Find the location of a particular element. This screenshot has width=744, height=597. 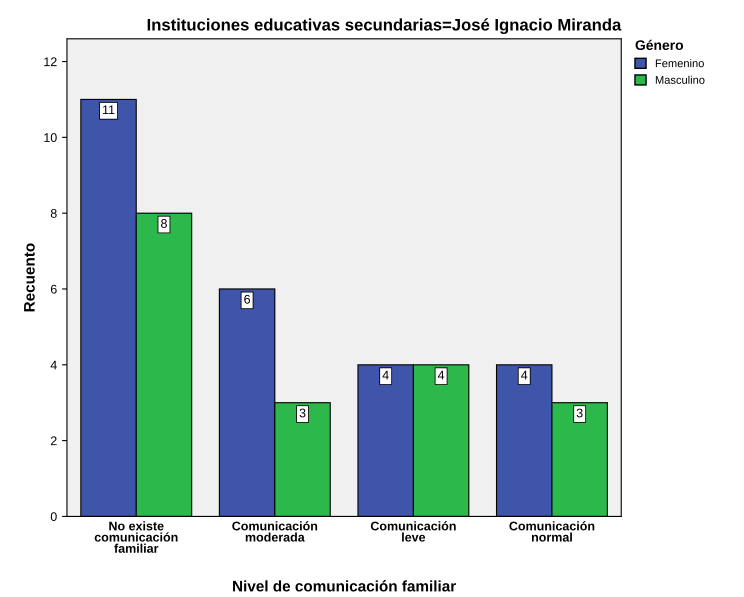

legend-label: Femenino is located at coordinates (680, 63).